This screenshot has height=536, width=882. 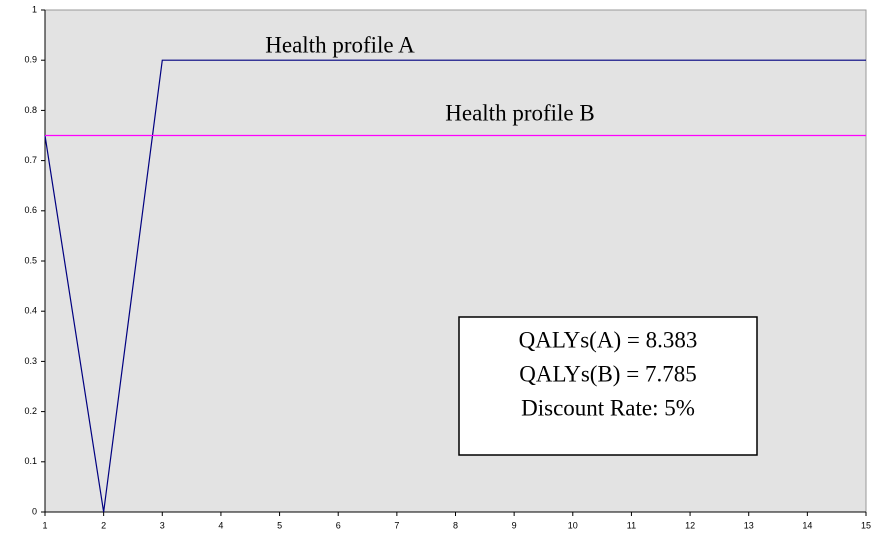 I want to click on x-tick-label: 14, so click(x=807, y=525).